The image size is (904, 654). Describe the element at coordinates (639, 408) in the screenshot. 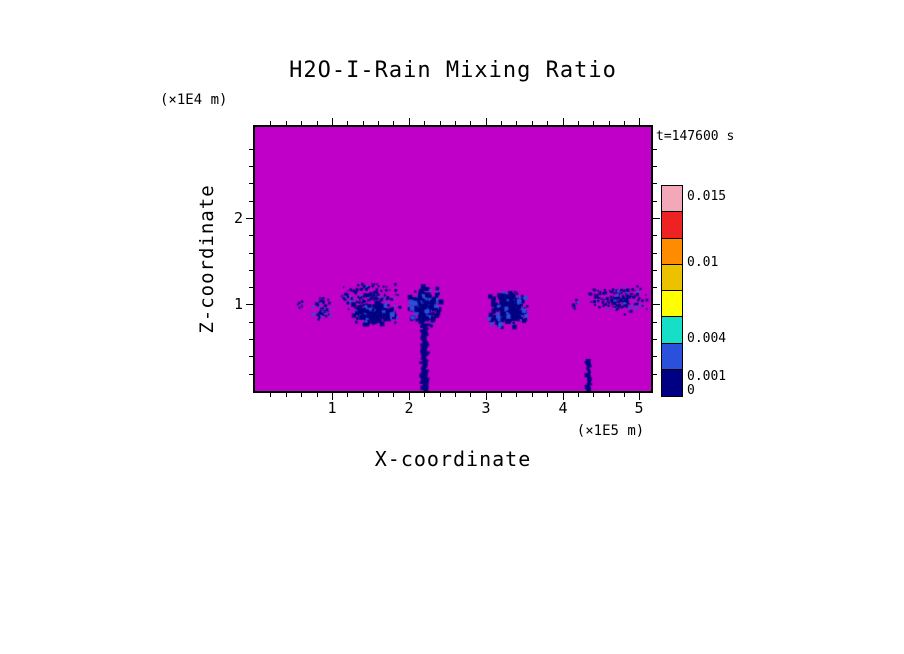

I see `x-tick-label: 5` at that location.